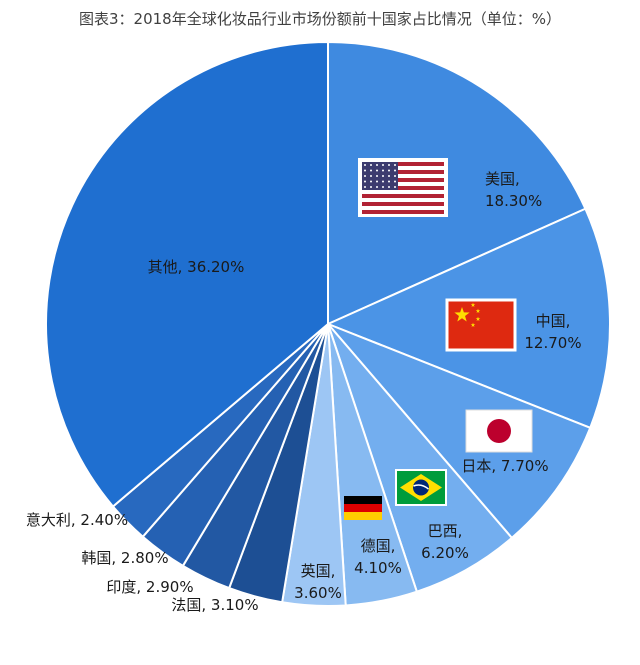 The height and width of the screenshot is (665, 640). Describe the element at coordinates (149, 587) in the screenshot. I see `slice-label-7: 印度, 2.90%` at that location.